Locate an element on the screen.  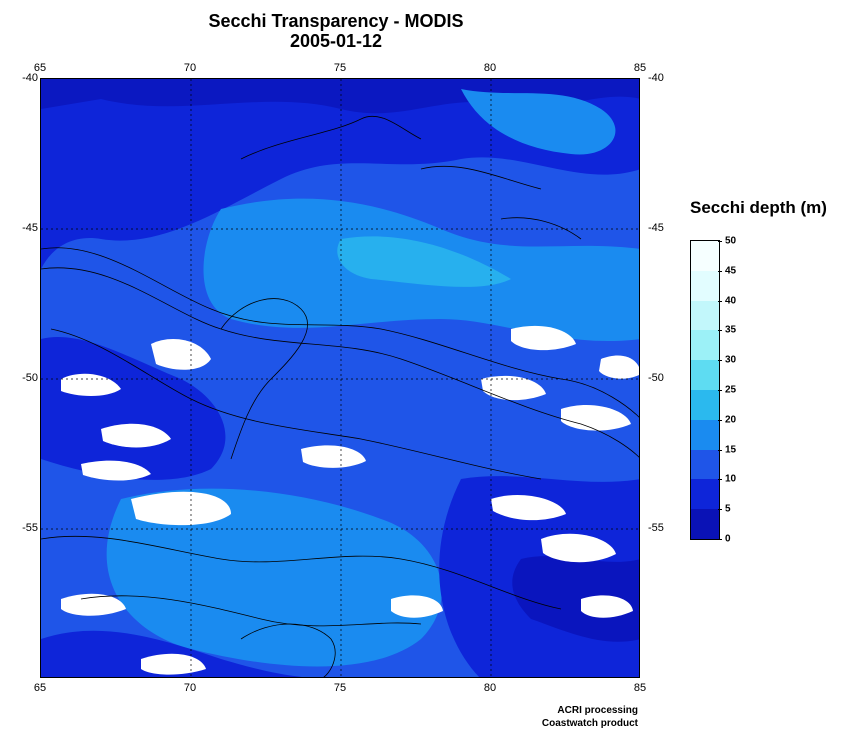
lon-tick-bottom: 65 is located at coordinates (40, 688).